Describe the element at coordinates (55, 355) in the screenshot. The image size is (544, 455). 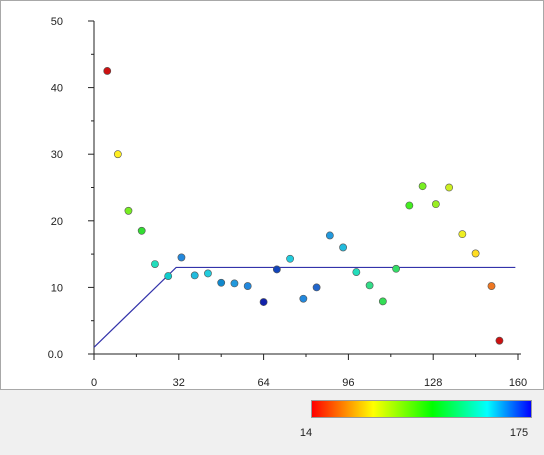
I see `y-tick-label: 0.0` at that location.